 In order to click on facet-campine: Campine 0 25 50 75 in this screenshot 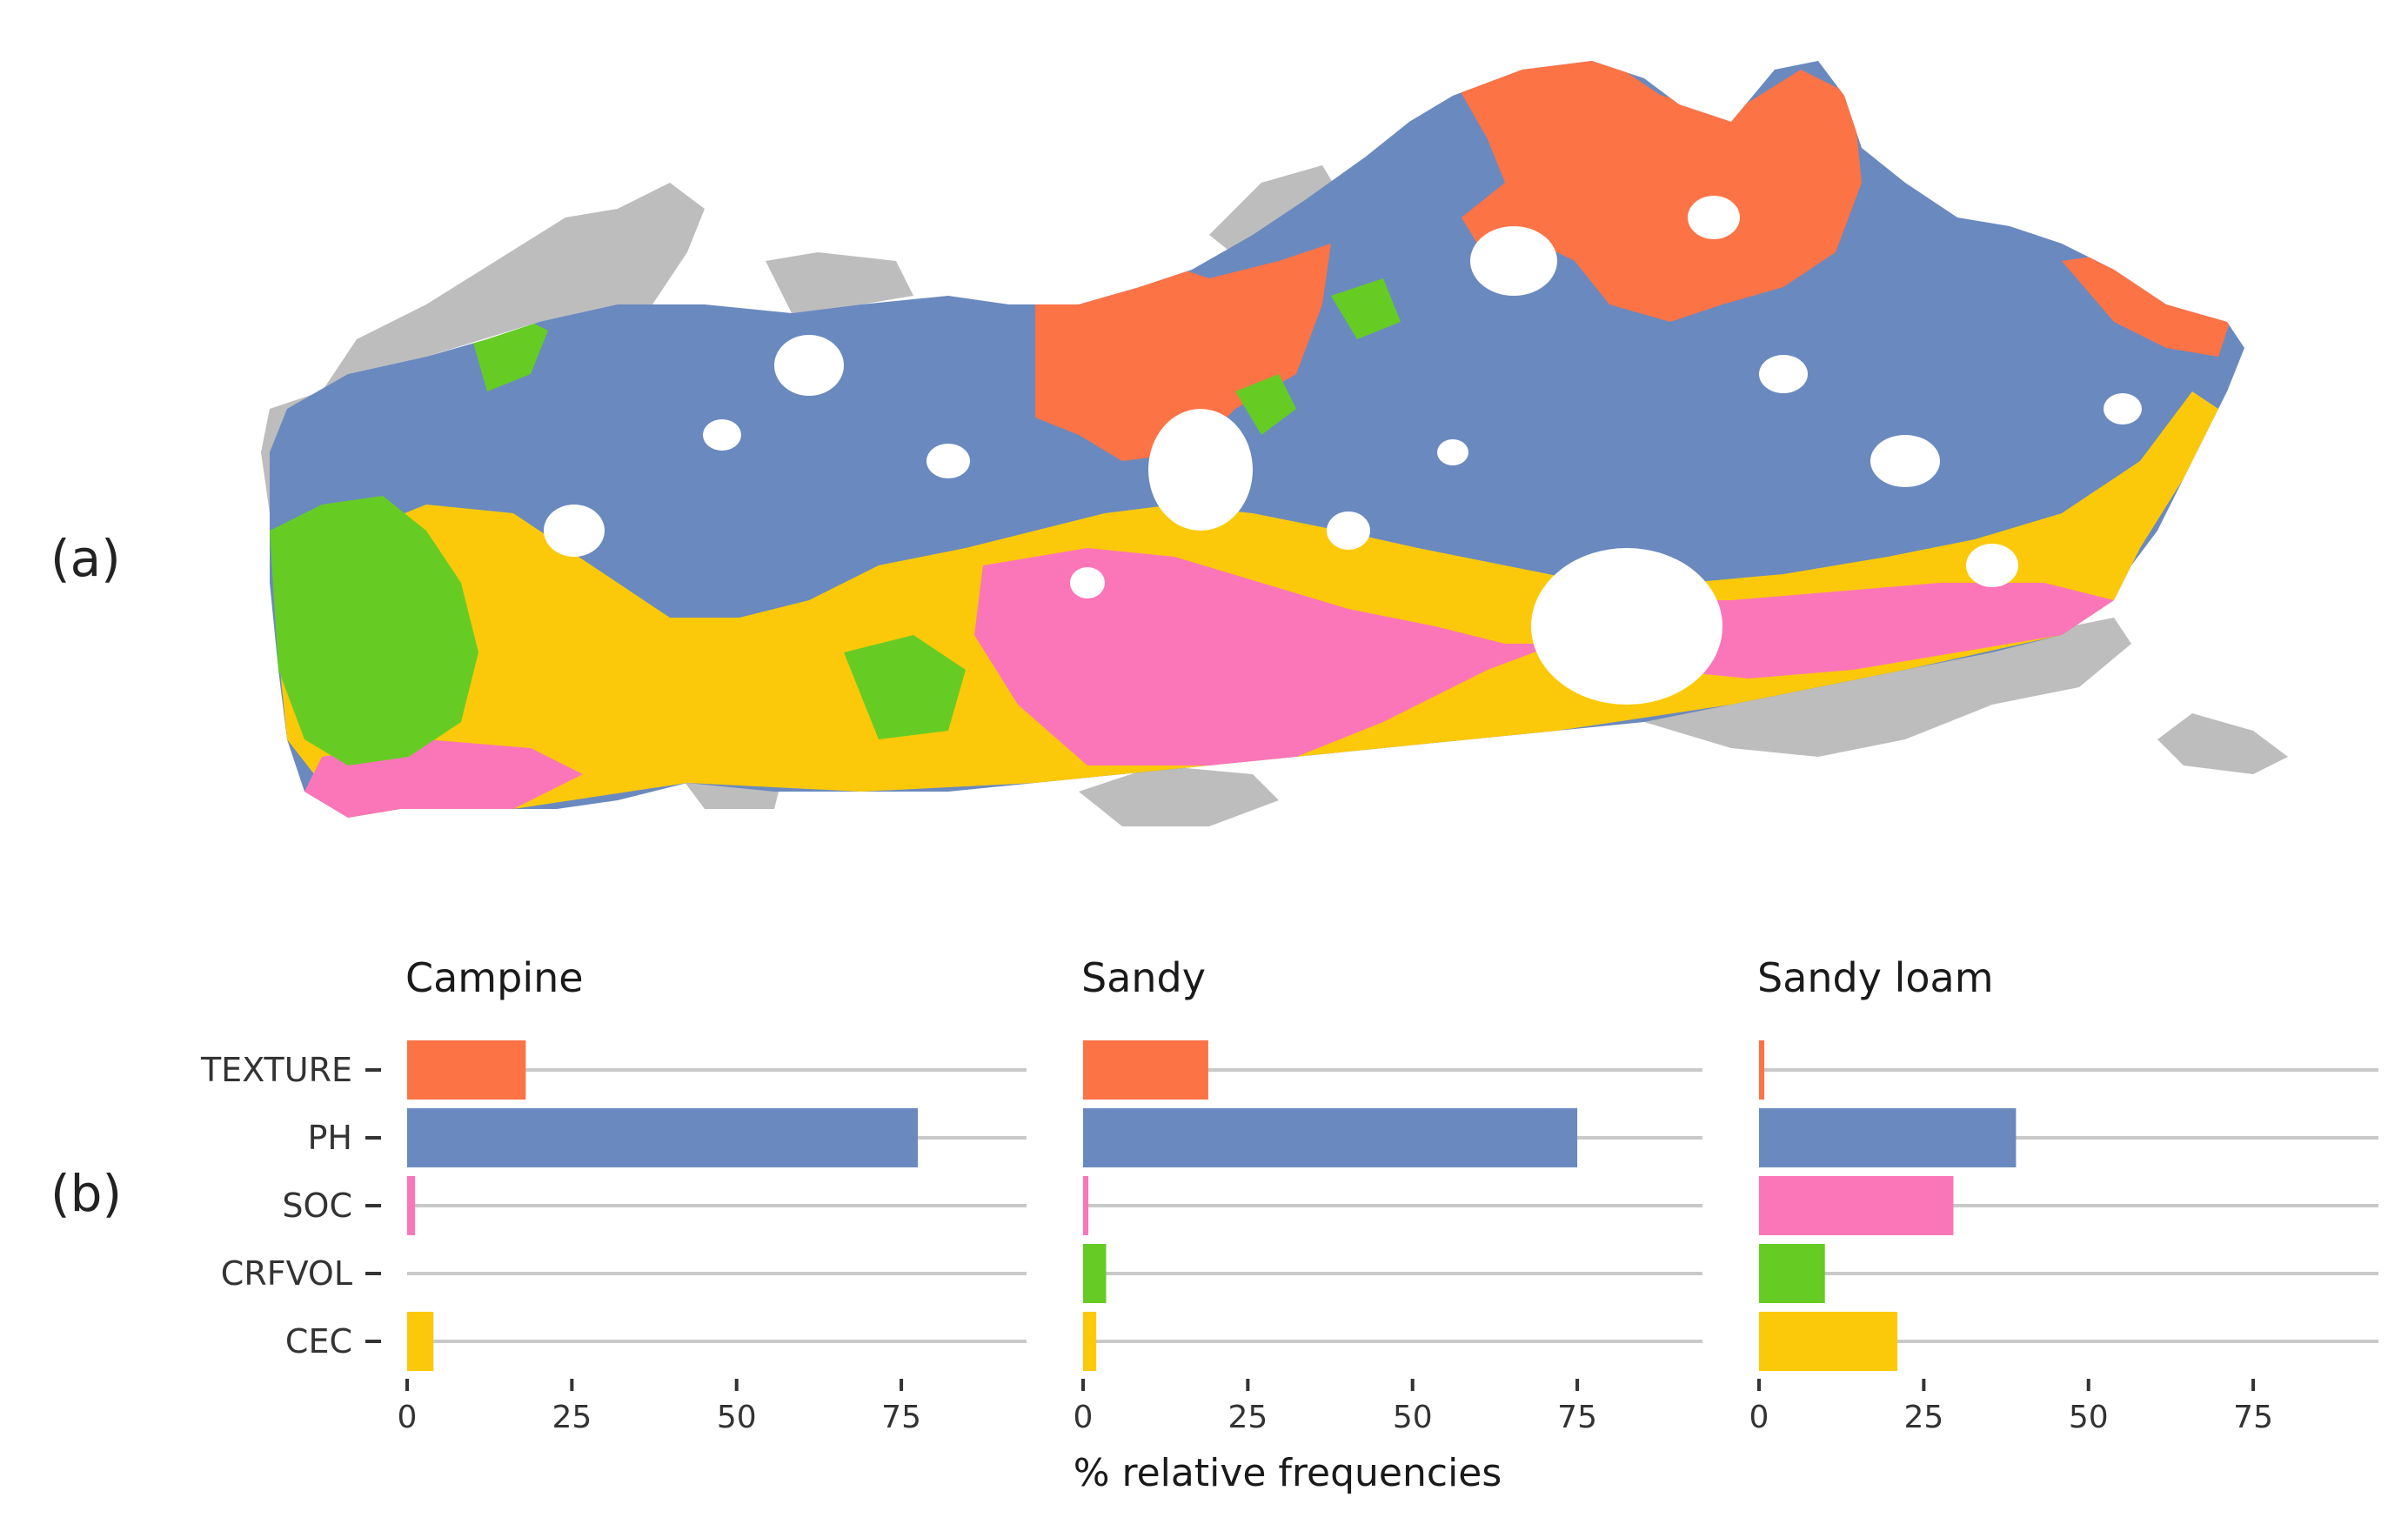, I will do `click(712, 1194)`.